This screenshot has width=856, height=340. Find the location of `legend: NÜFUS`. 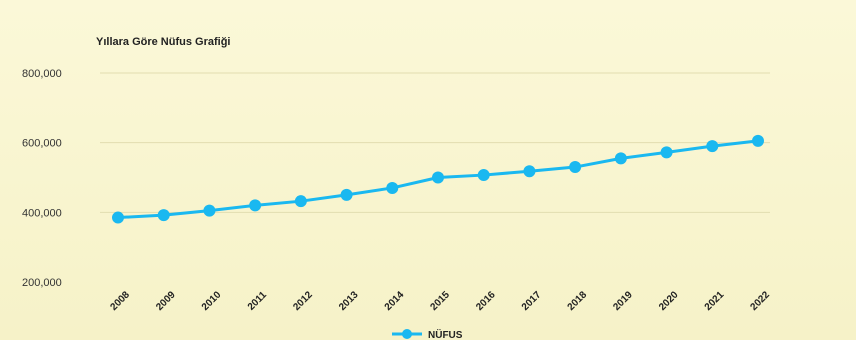

legend: NÜFUS is located at coordinates (427, 334).